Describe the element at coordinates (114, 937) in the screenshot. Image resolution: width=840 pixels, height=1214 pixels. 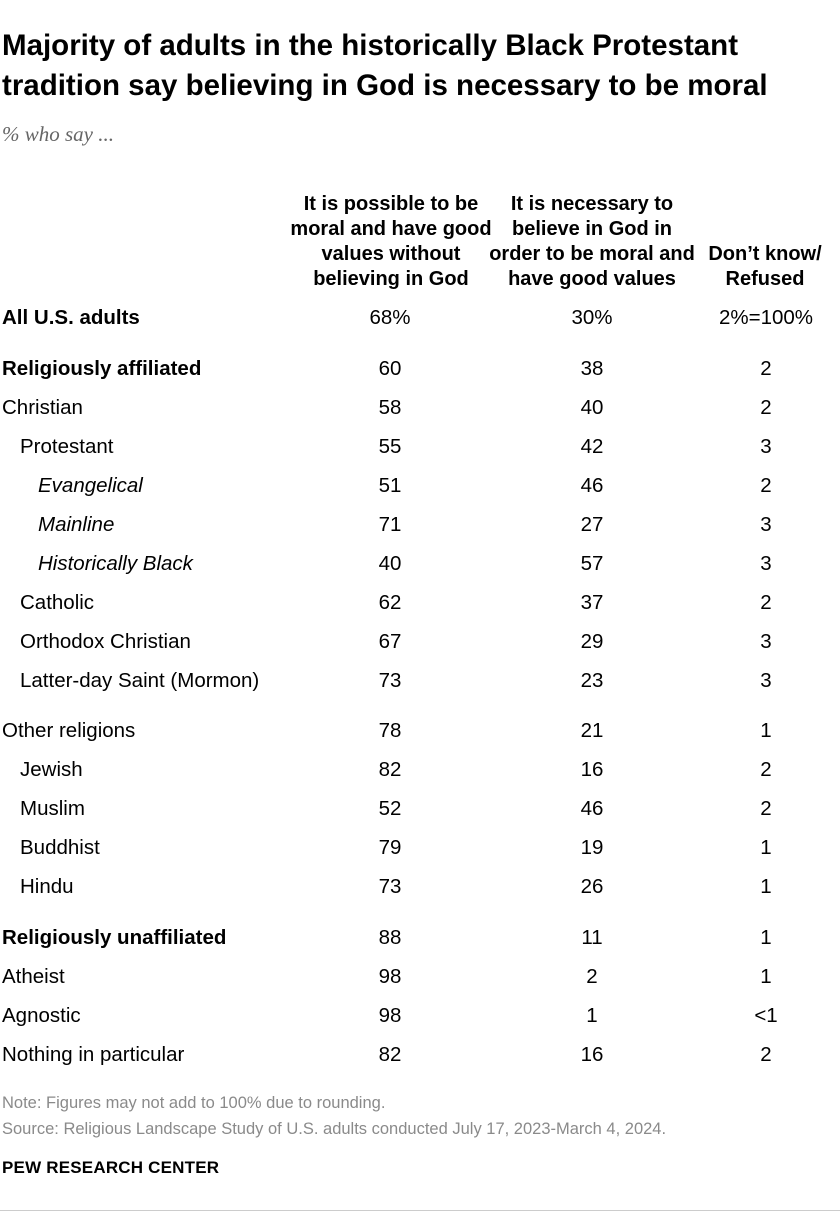
I see `row-label: Religiously unaffiliated` at that location.